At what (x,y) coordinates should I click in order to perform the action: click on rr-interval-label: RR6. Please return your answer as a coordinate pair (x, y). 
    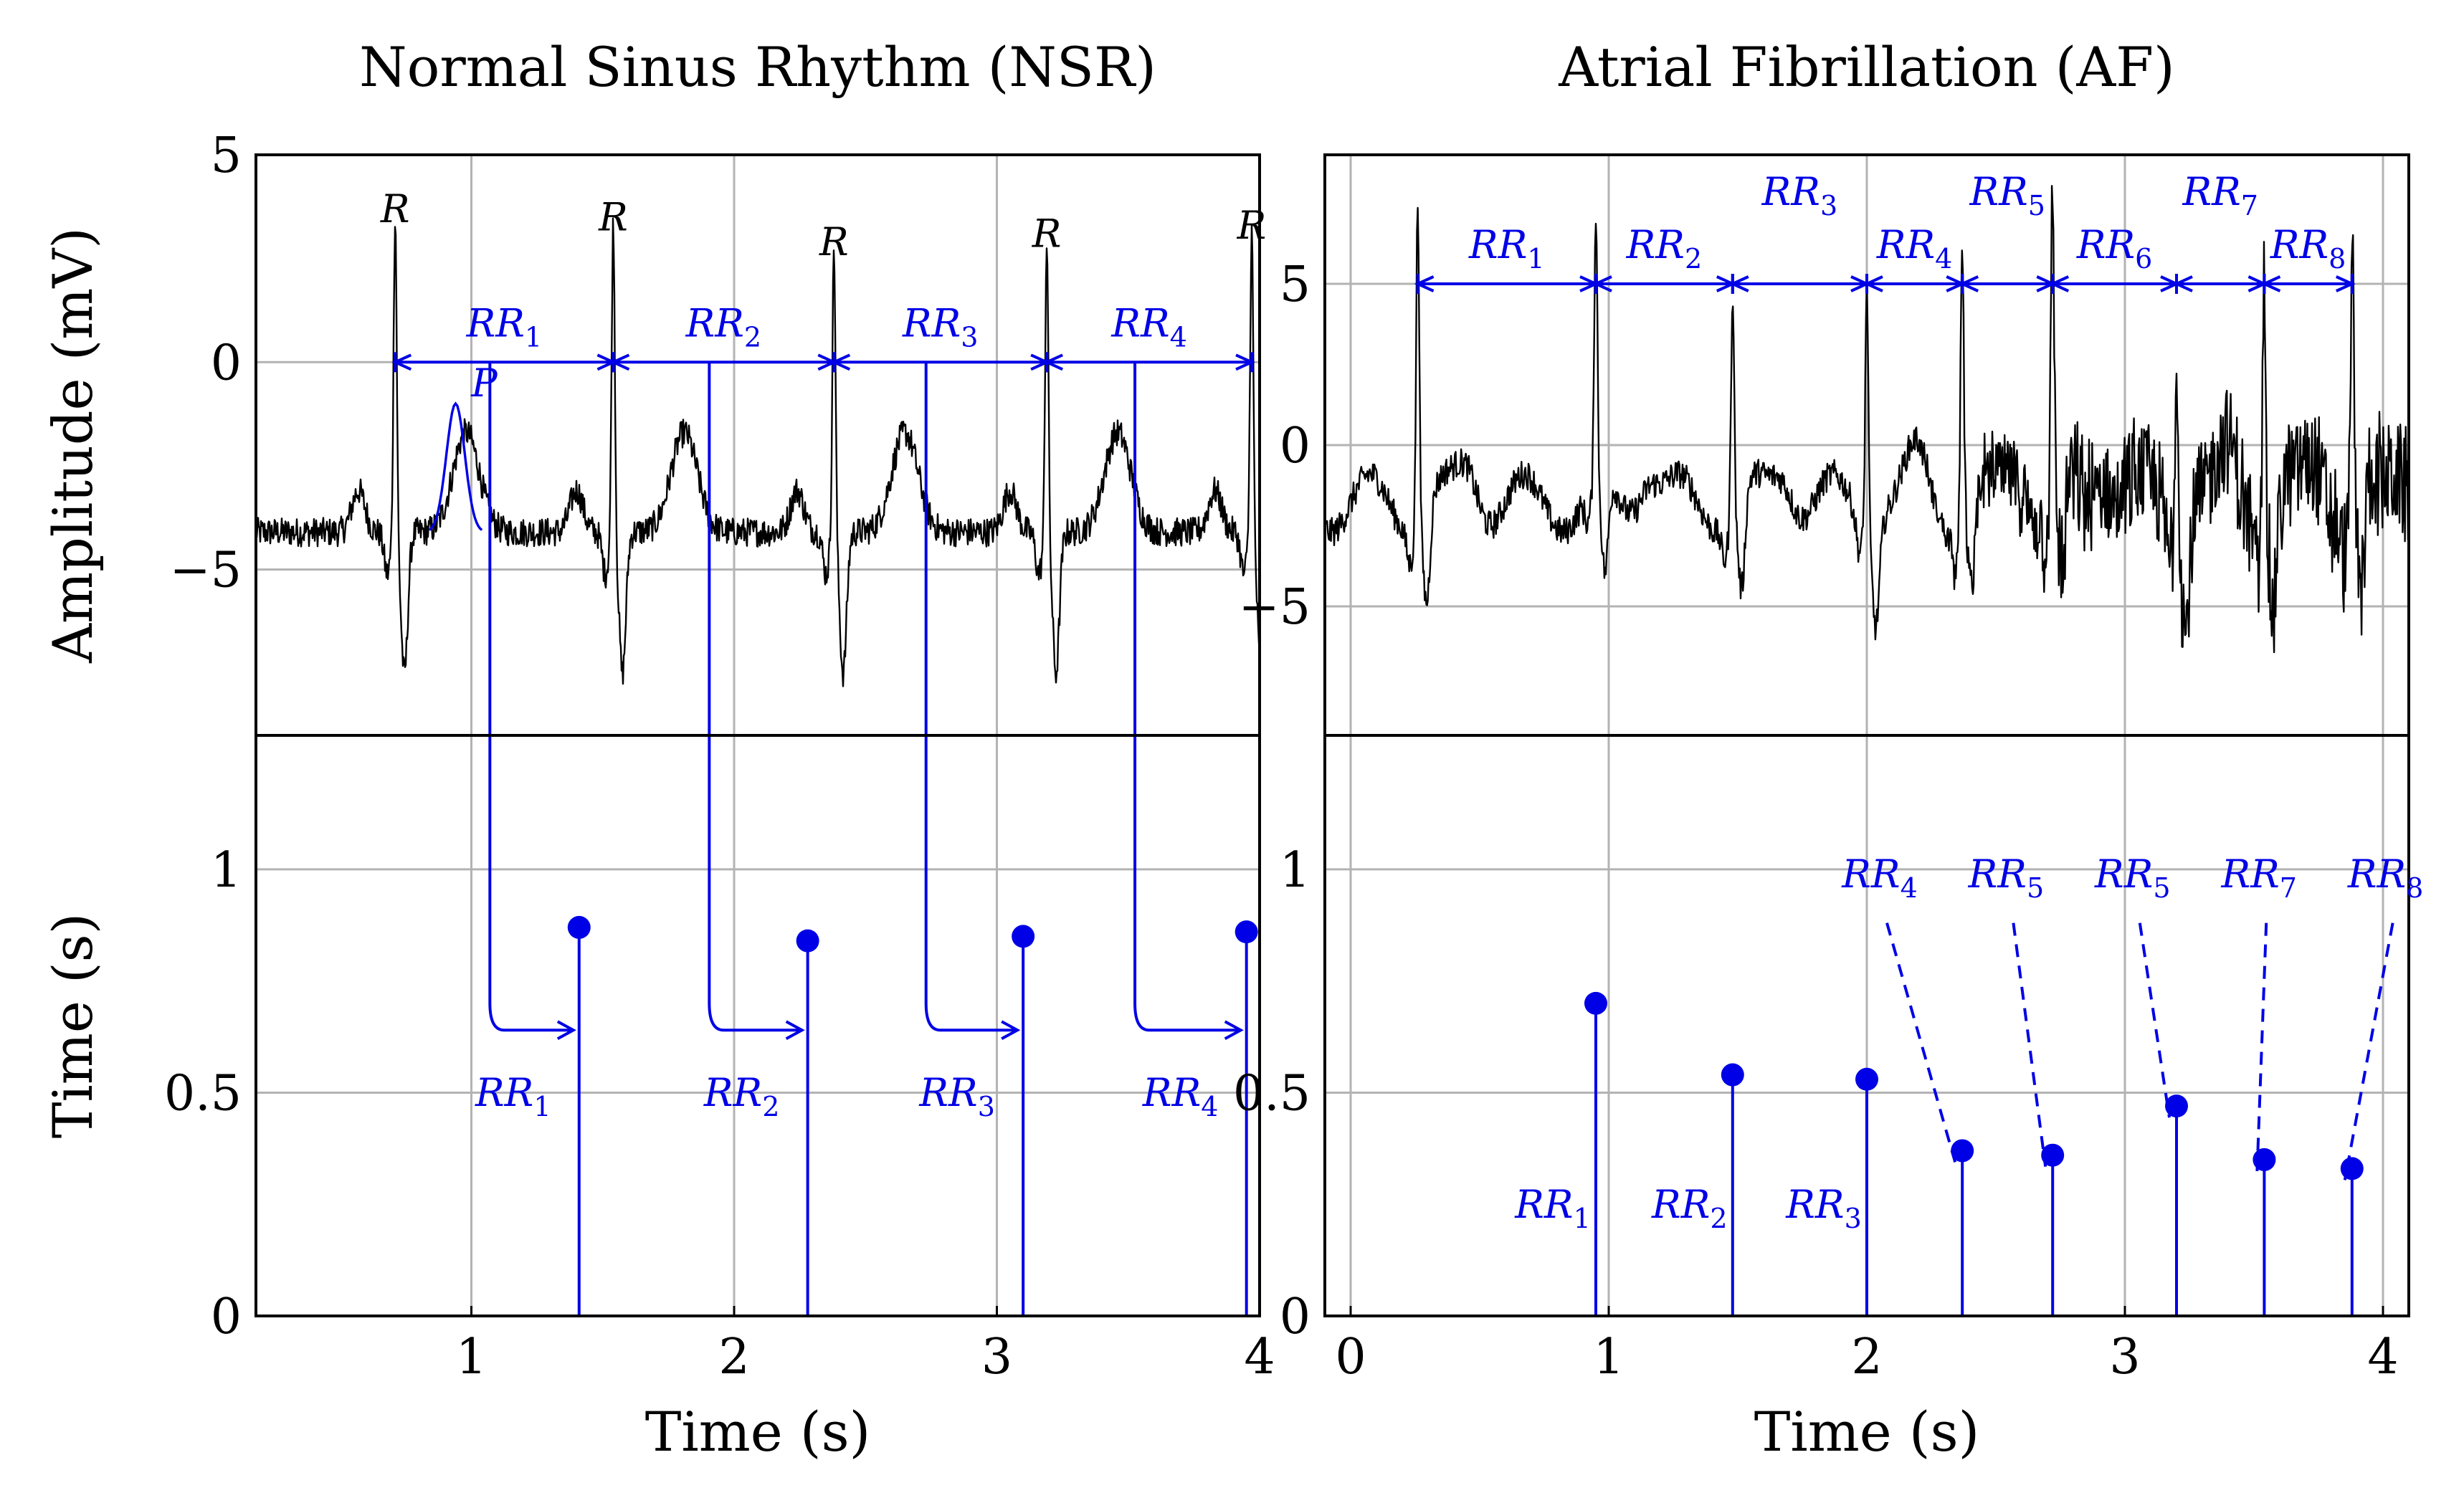
    Looking at the image, I should click on (2114, 248).